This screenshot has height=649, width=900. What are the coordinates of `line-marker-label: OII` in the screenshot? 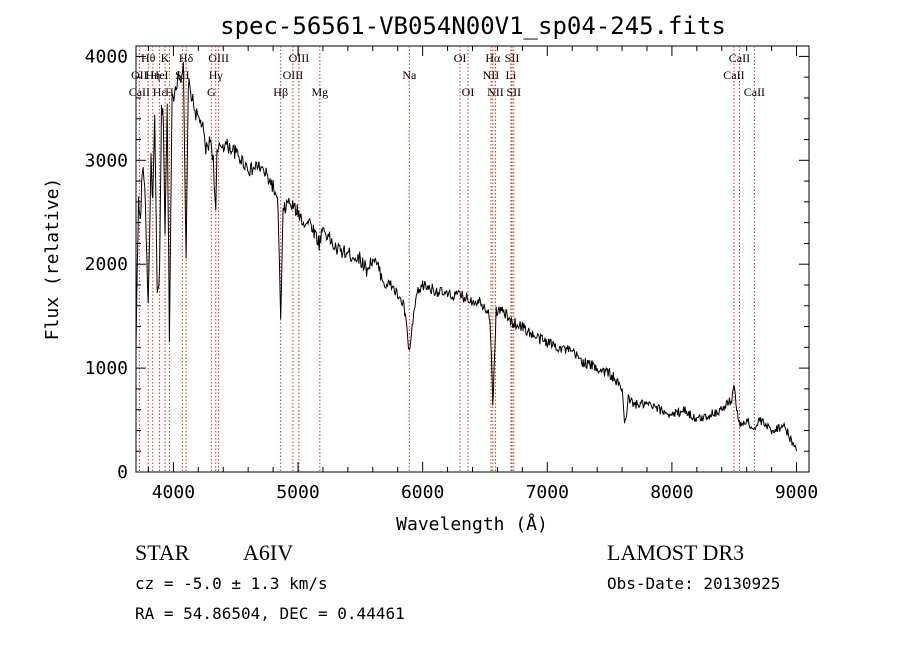 It's located at (139, 75).